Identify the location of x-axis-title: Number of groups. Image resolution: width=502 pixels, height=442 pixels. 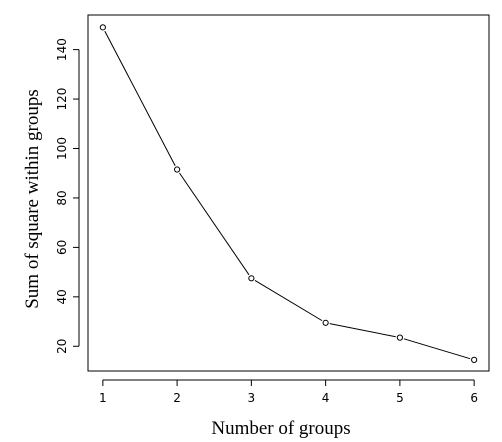
(280, 428).